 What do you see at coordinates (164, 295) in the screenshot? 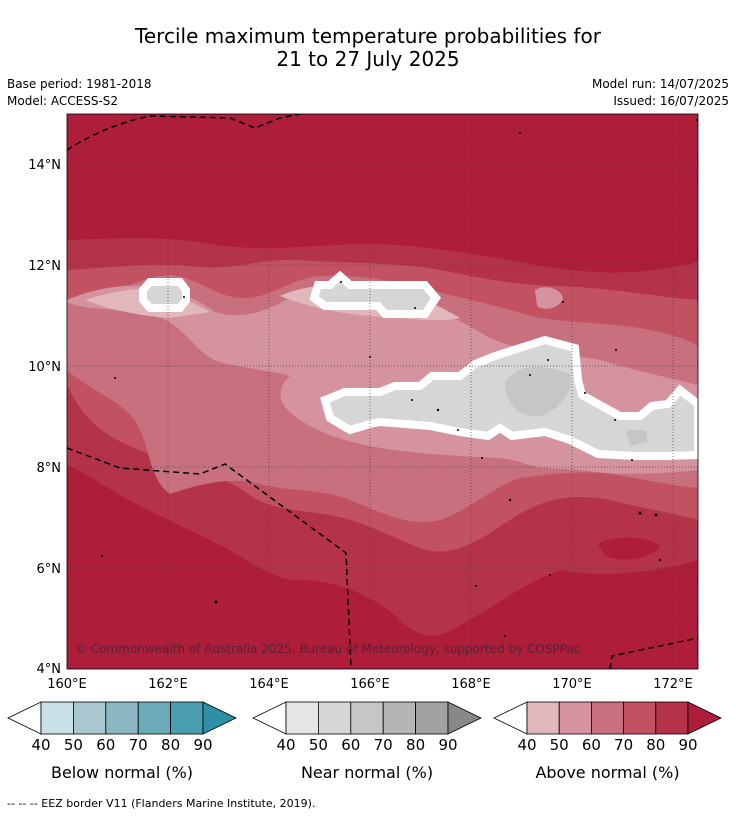
I see `near-normal-region-west` at bounding box center [164, 295].